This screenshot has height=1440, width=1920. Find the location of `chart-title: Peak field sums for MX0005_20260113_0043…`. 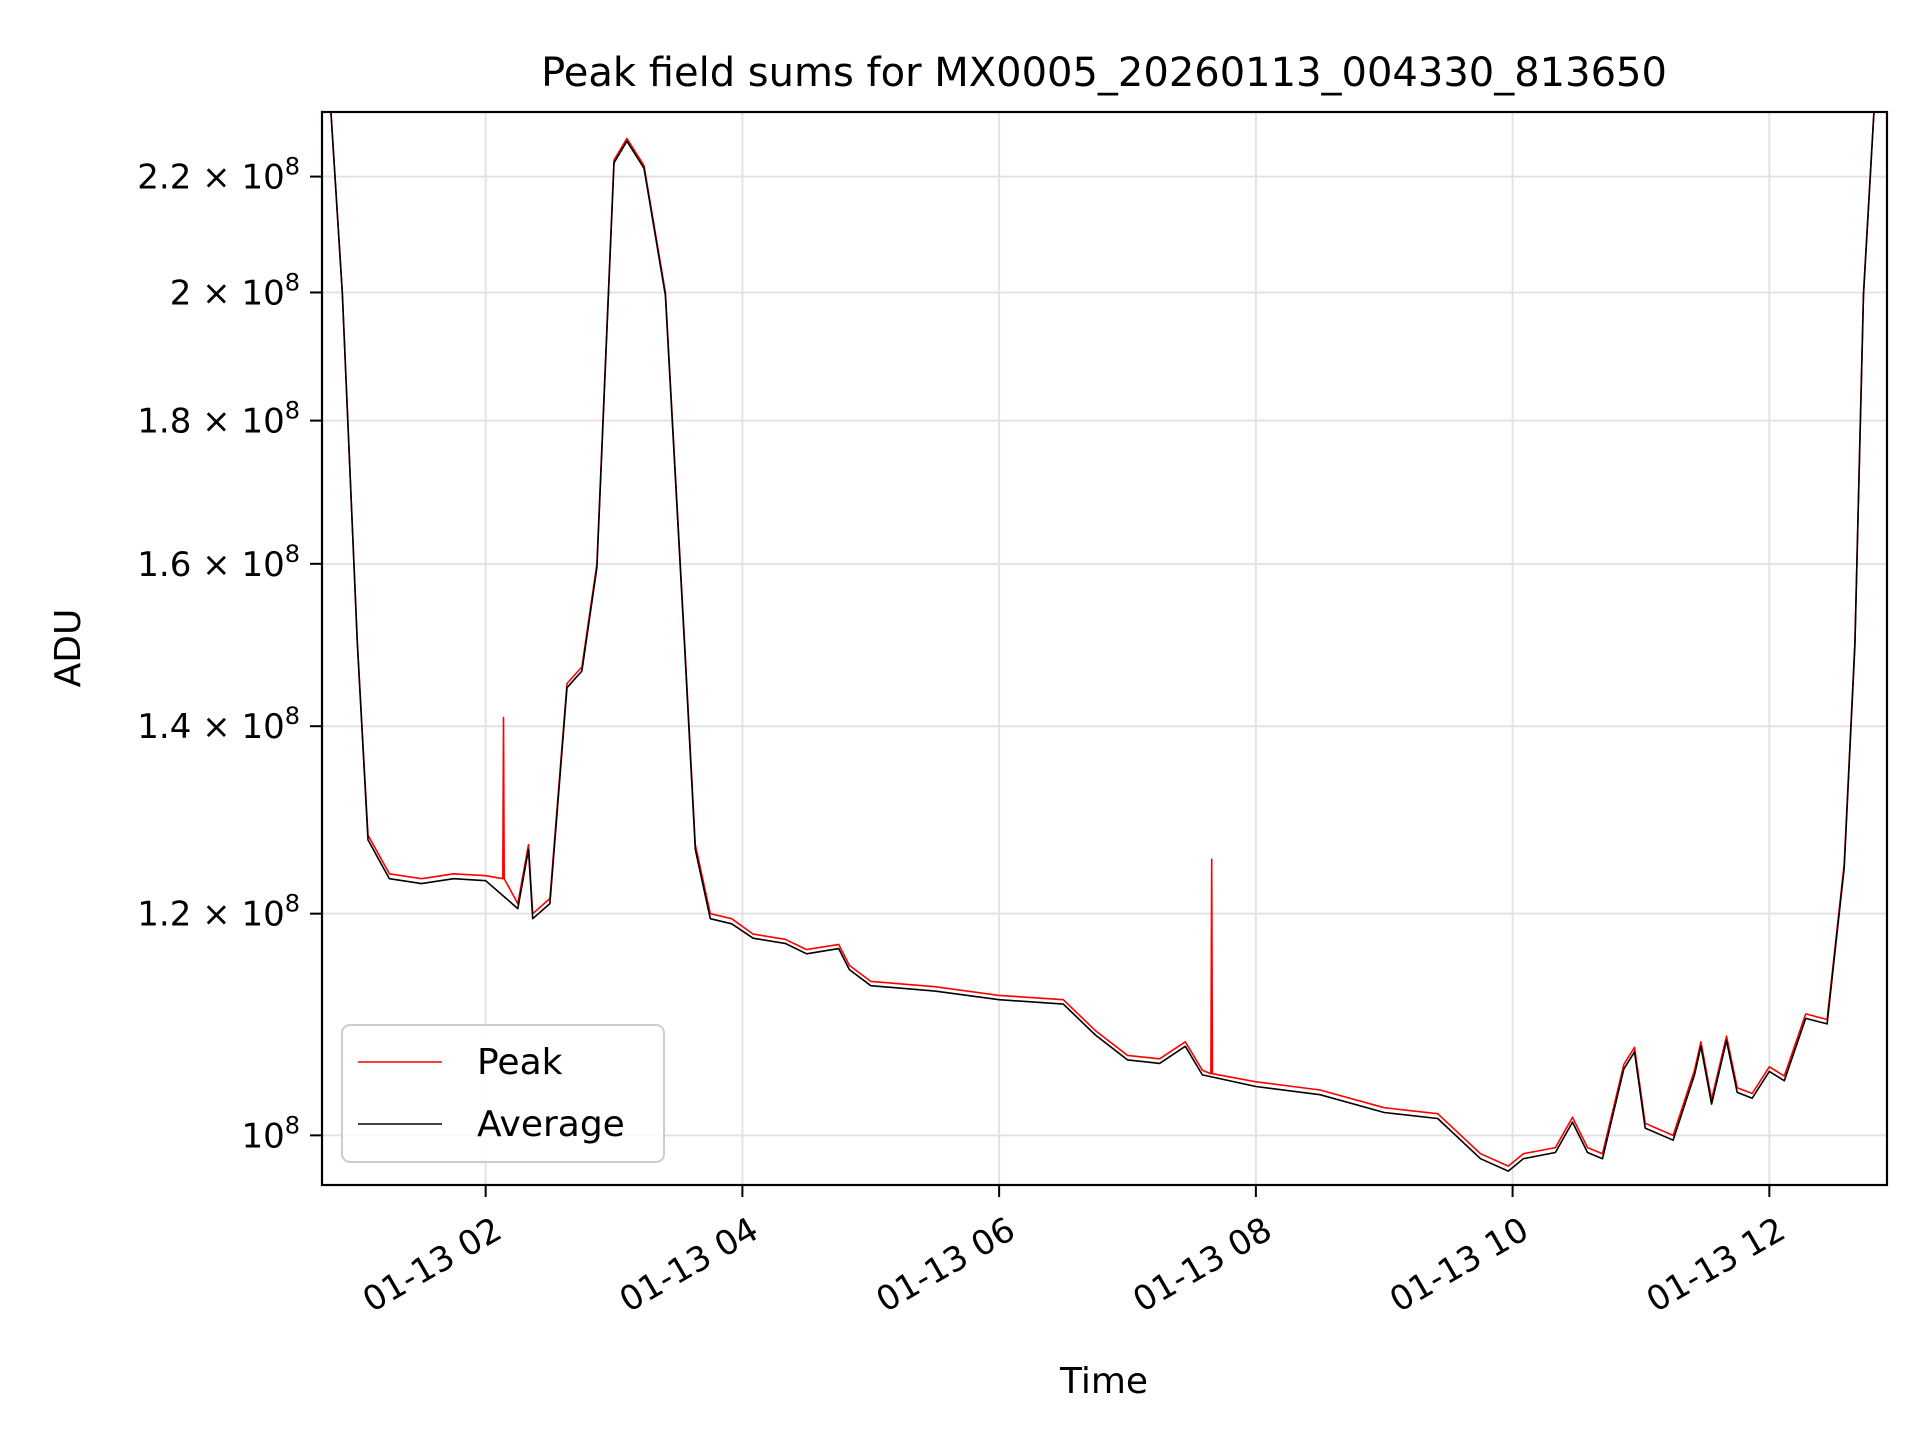

chart-title: Peak field sums for MX0005_20260113_0043… is located at coordinates (1104, 73).